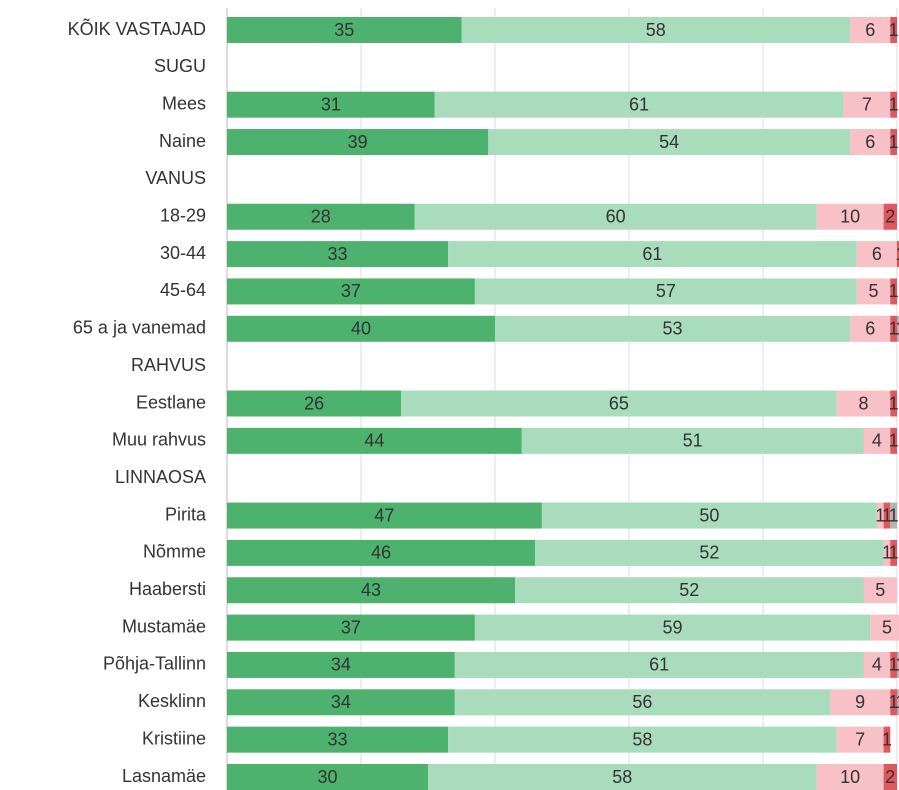  I want to click on value-label: 56, so click(642, 702).